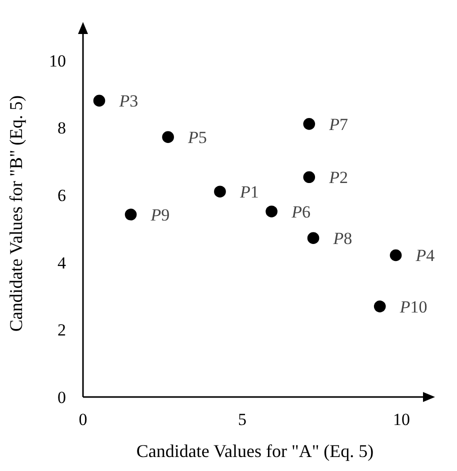 The height and width of the screenshot is (471, 457). Describe the element at coordinates (338, 124) in the screenshot. I see `annotation: P7` at that location.